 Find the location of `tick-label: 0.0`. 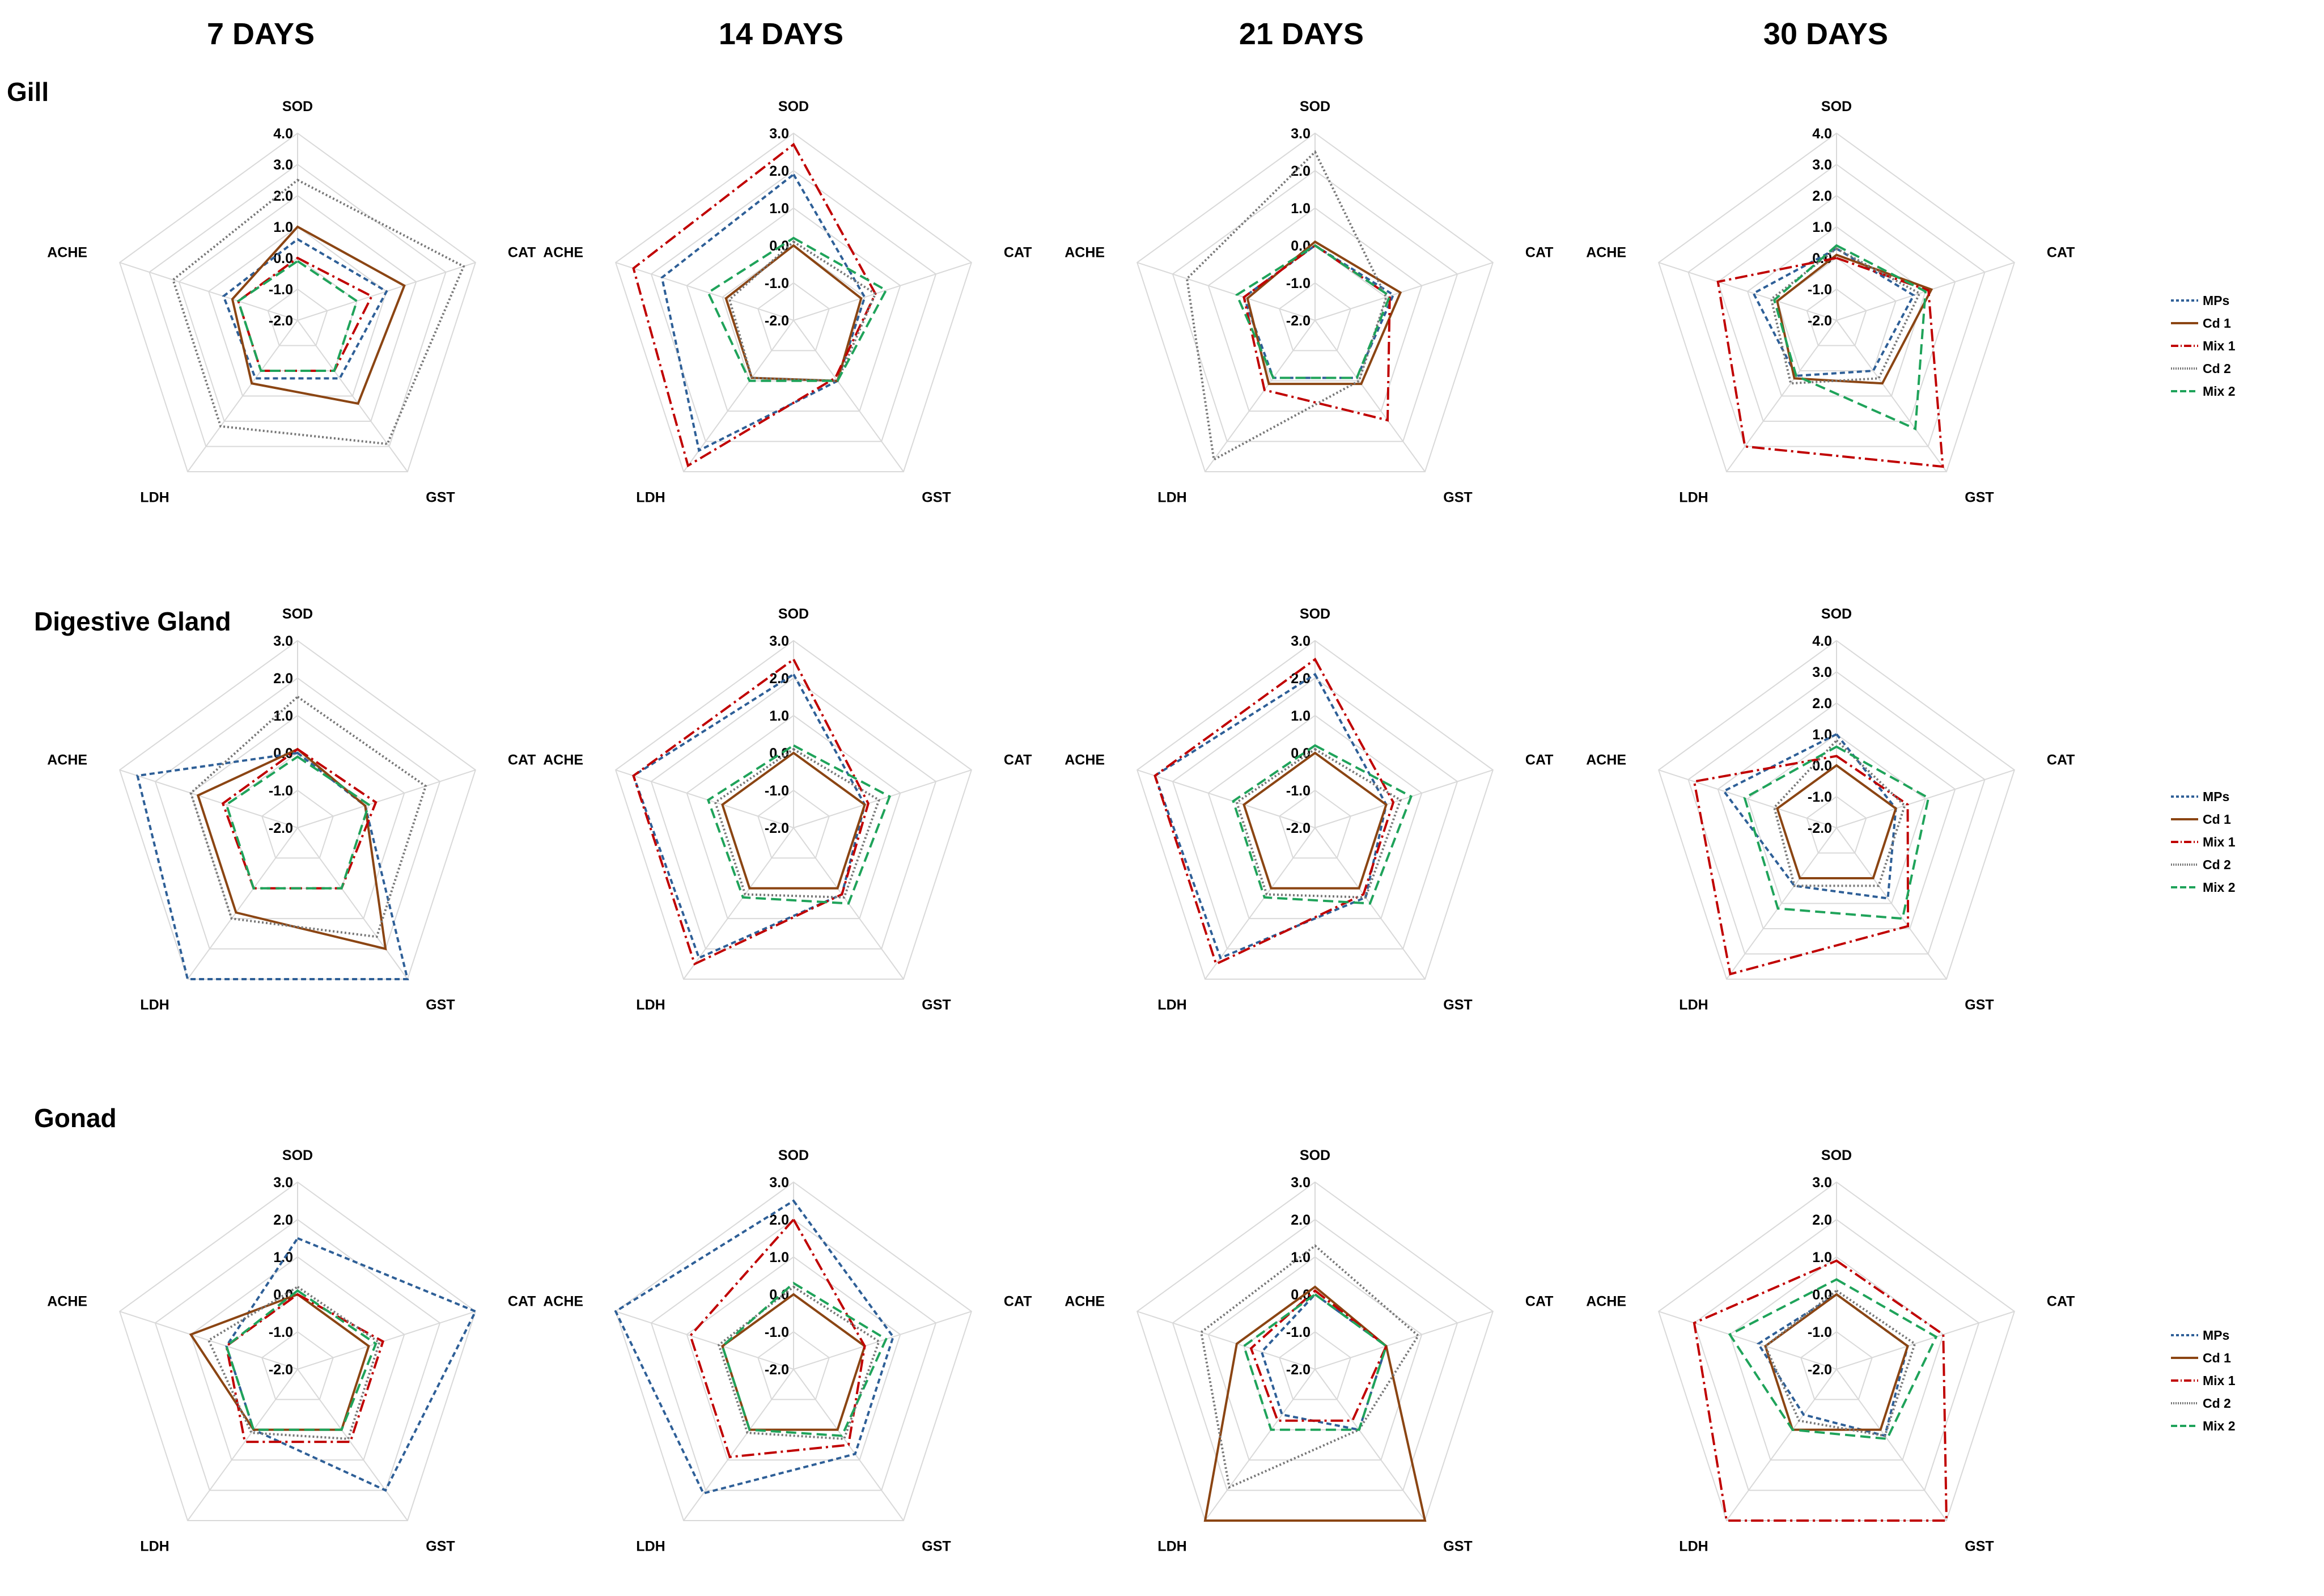

tick-label: 0.0 is located at coordinates (283, 258).